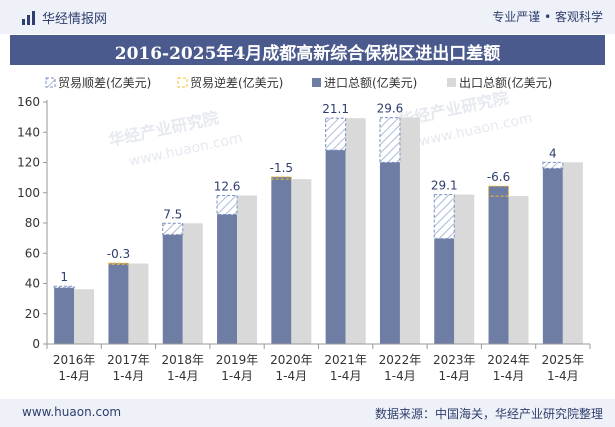 The width and height of the screenshot is (615, 427). Describe the element at coordinates (488, 414) in the screenshot. I see `data-source: 数据来源：中国海关，华经产业研究院整理` at that location.